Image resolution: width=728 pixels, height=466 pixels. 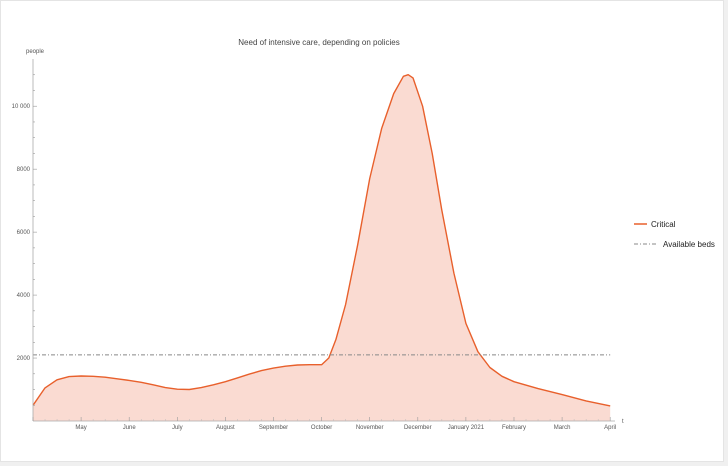 What do you see at coordinates (35, 52) in the screenshot?
I see `y-axis-label: people` at bounding box center [35, 52].